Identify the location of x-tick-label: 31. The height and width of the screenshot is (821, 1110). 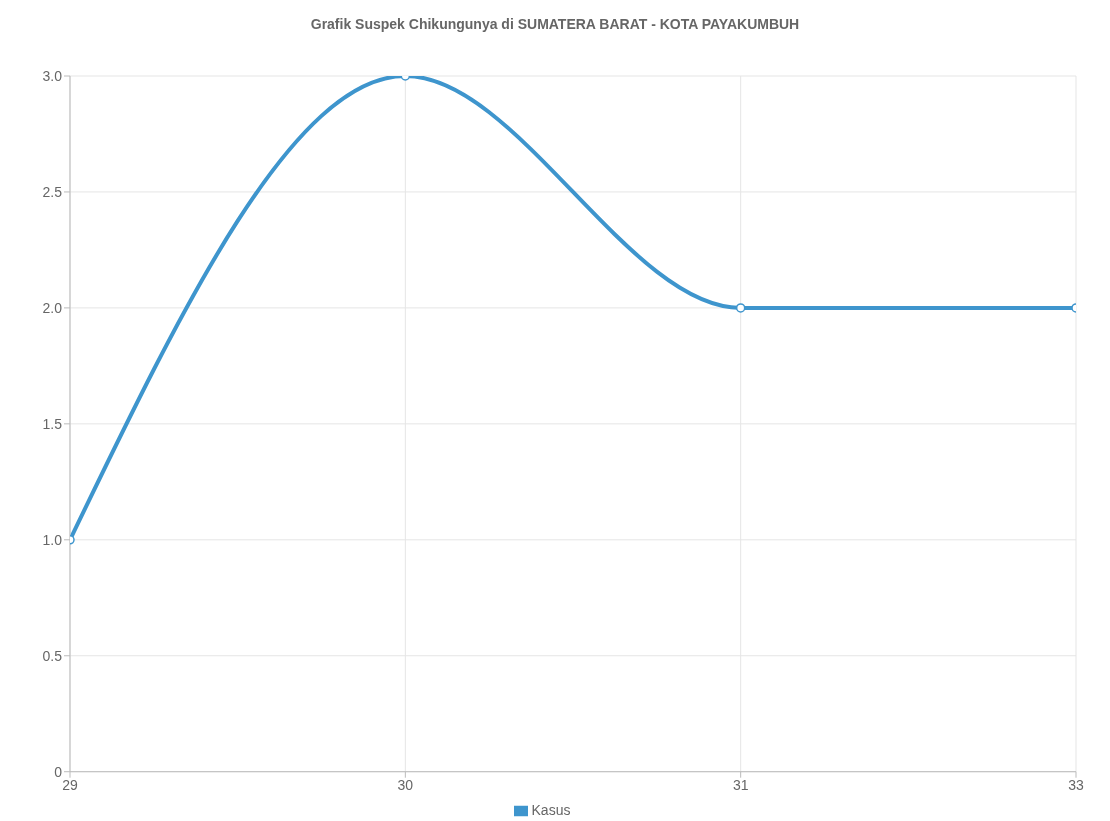
(740, 784).